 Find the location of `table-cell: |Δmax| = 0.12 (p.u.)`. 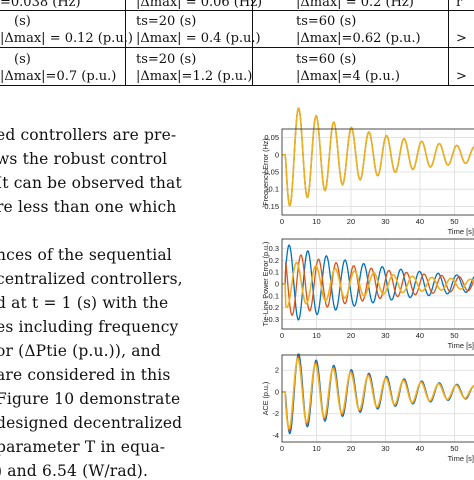

table-cell: |Δmax| = 0.12 (p.u.) is located at coordinates (66, 38).